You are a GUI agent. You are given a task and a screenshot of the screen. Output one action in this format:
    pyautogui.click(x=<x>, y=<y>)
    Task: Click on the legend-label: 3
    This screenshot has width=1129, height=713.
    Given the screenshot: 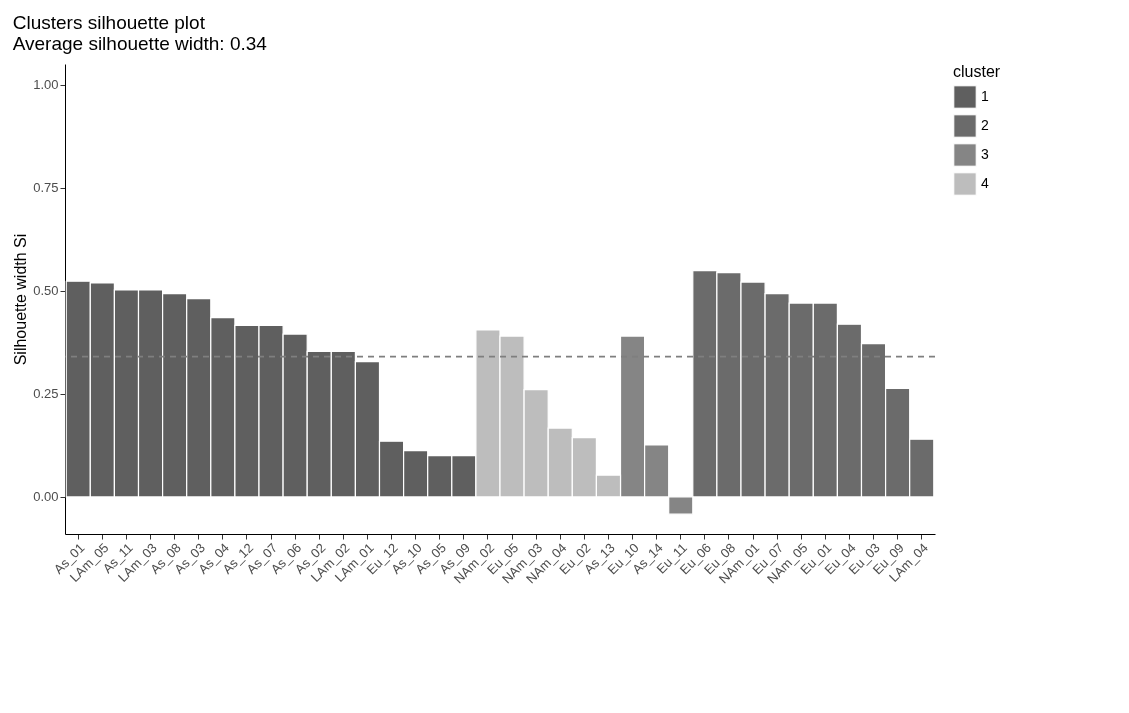 What is the action you would take?
    pyautogui.click(x=985, y=154)
    